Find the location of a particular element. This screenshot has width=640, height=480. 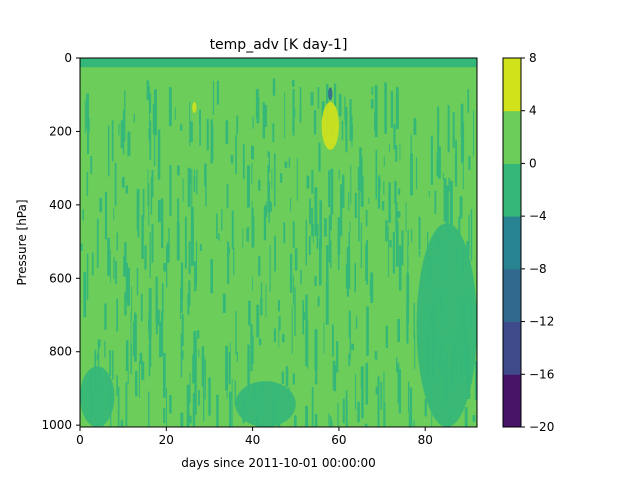

x-tick-label: 60 is located at coordinates (338, 440).